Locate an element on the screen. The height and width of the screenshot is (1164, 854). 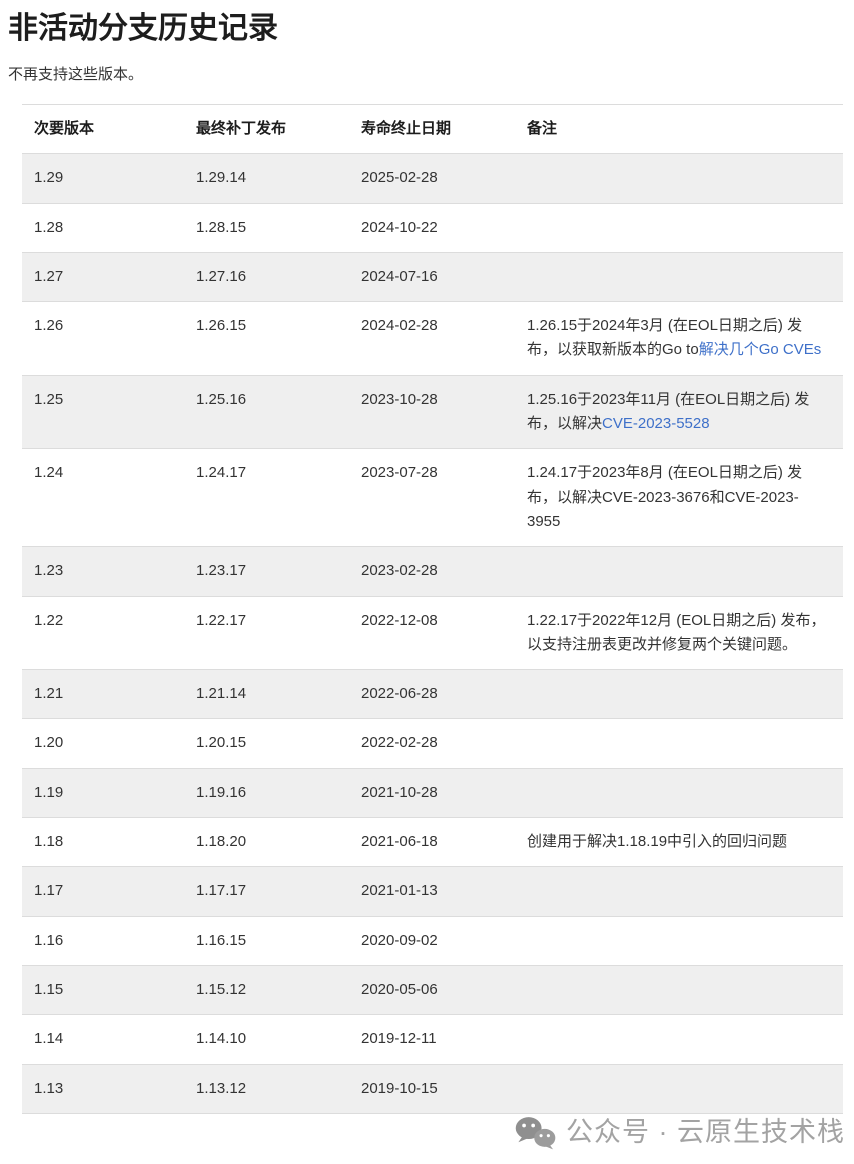
cell-final-patch: 1.23.17 is located at coordinates (266, 571).